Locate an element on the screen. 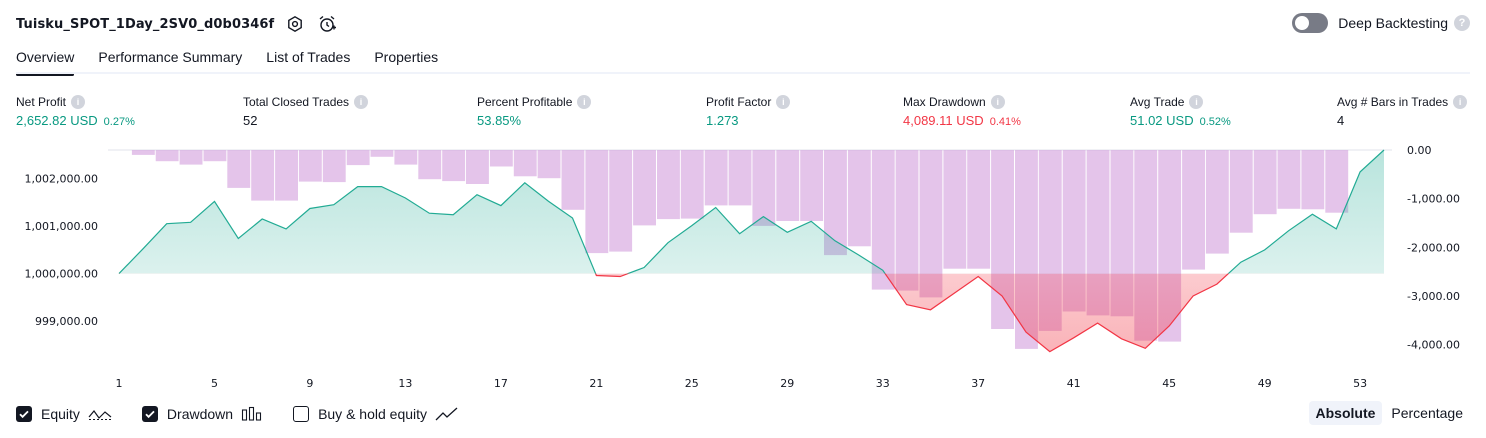 This screenshot has height=438, width=1486. equity-area-negative is located at coordinates (912, 312).